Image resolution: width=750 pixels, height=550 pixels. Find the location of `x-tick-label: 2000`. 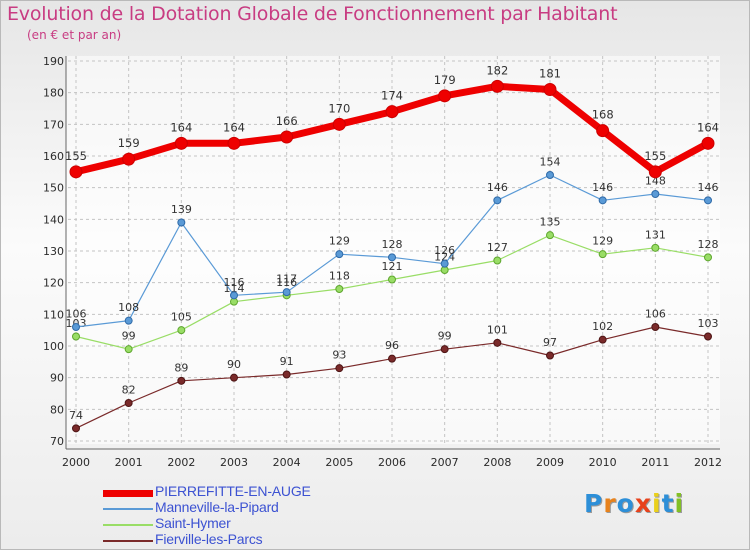

x-tick-label: 2000 is located at coordinates (76, 462).